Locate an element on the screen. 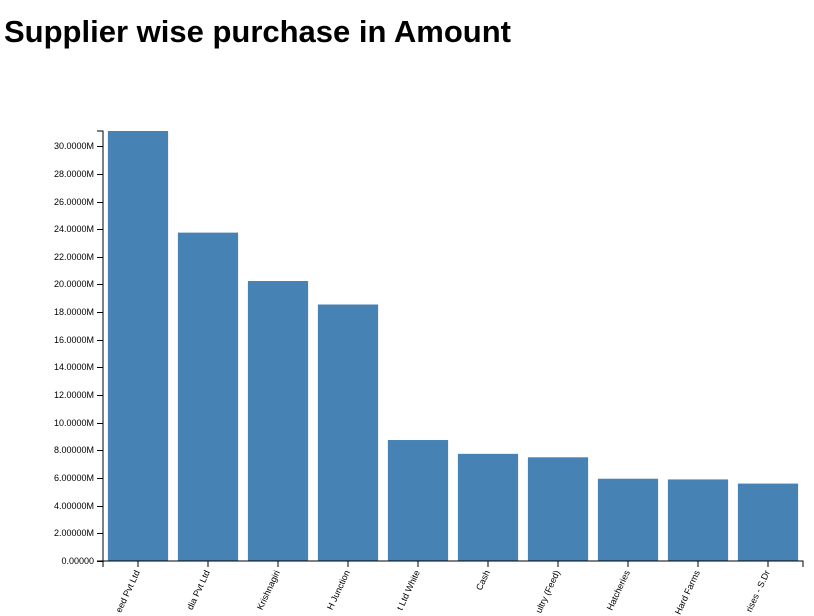 Image resolution: width=814 pixels, height=616 pixels. y-tick-label: 8.00000M is located at coordinates (74, 450).